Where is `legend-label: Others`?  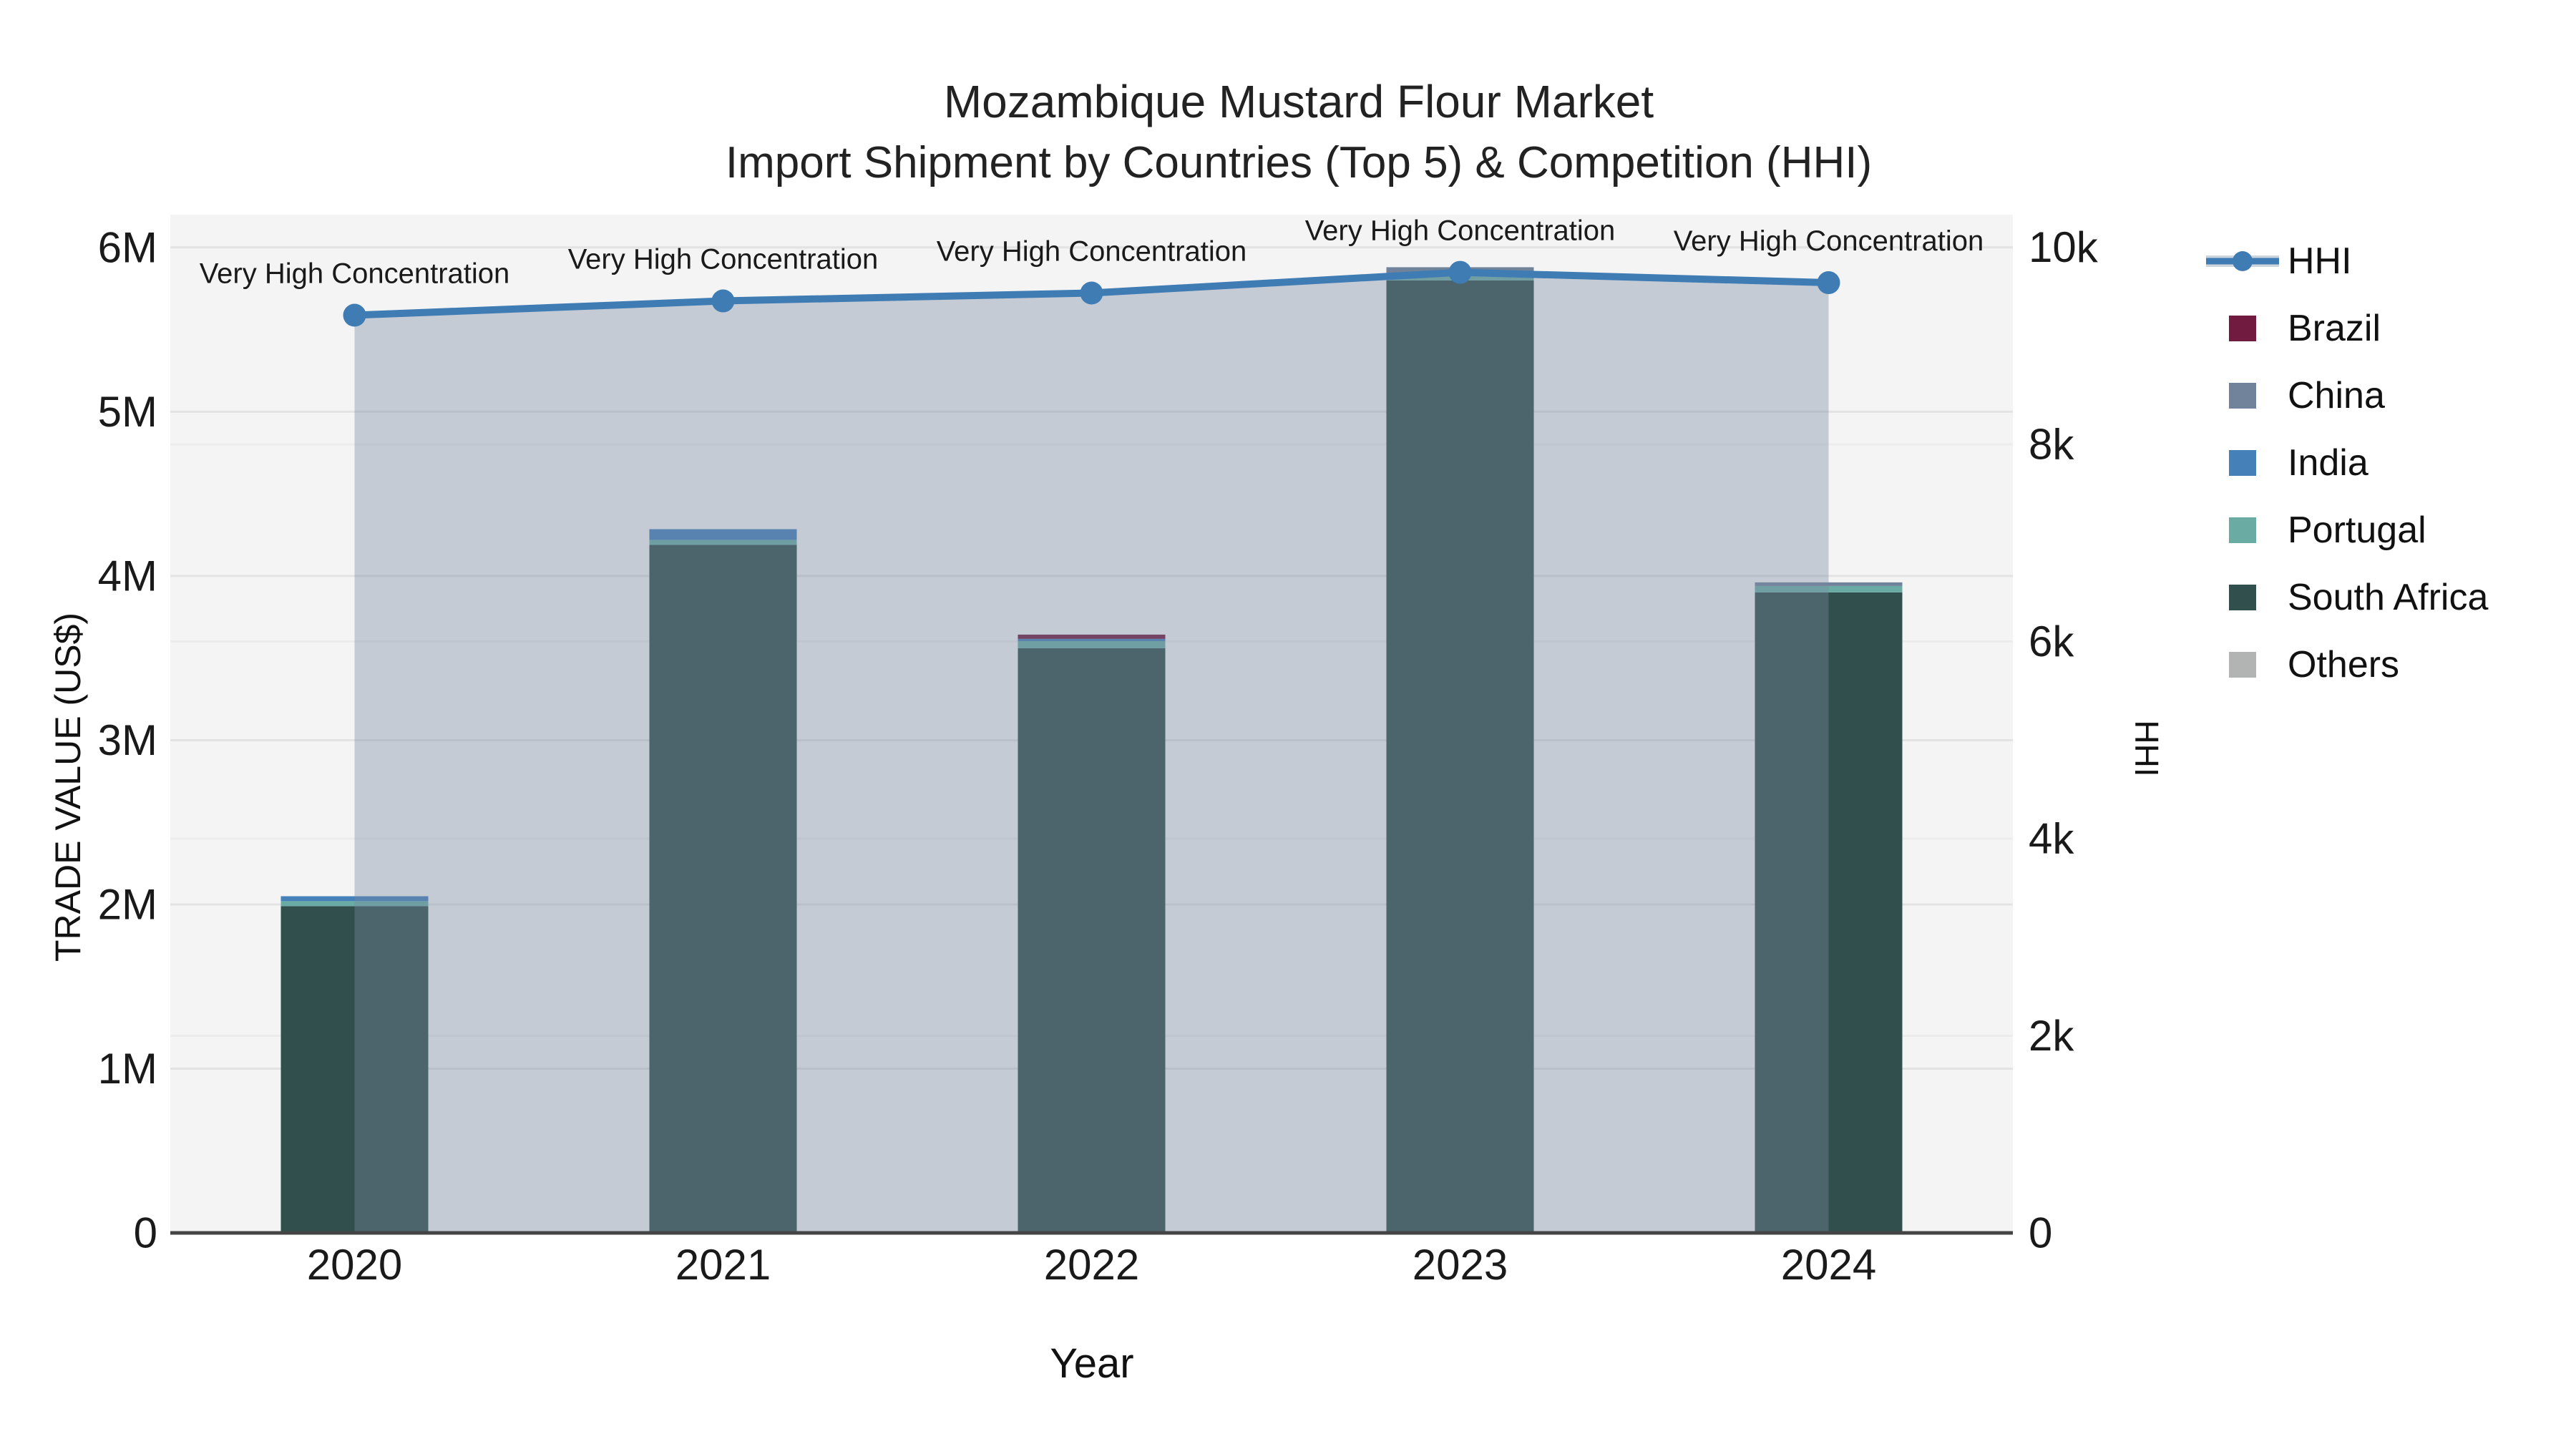 legend-label: Others is located at coordinates (2344, 665).